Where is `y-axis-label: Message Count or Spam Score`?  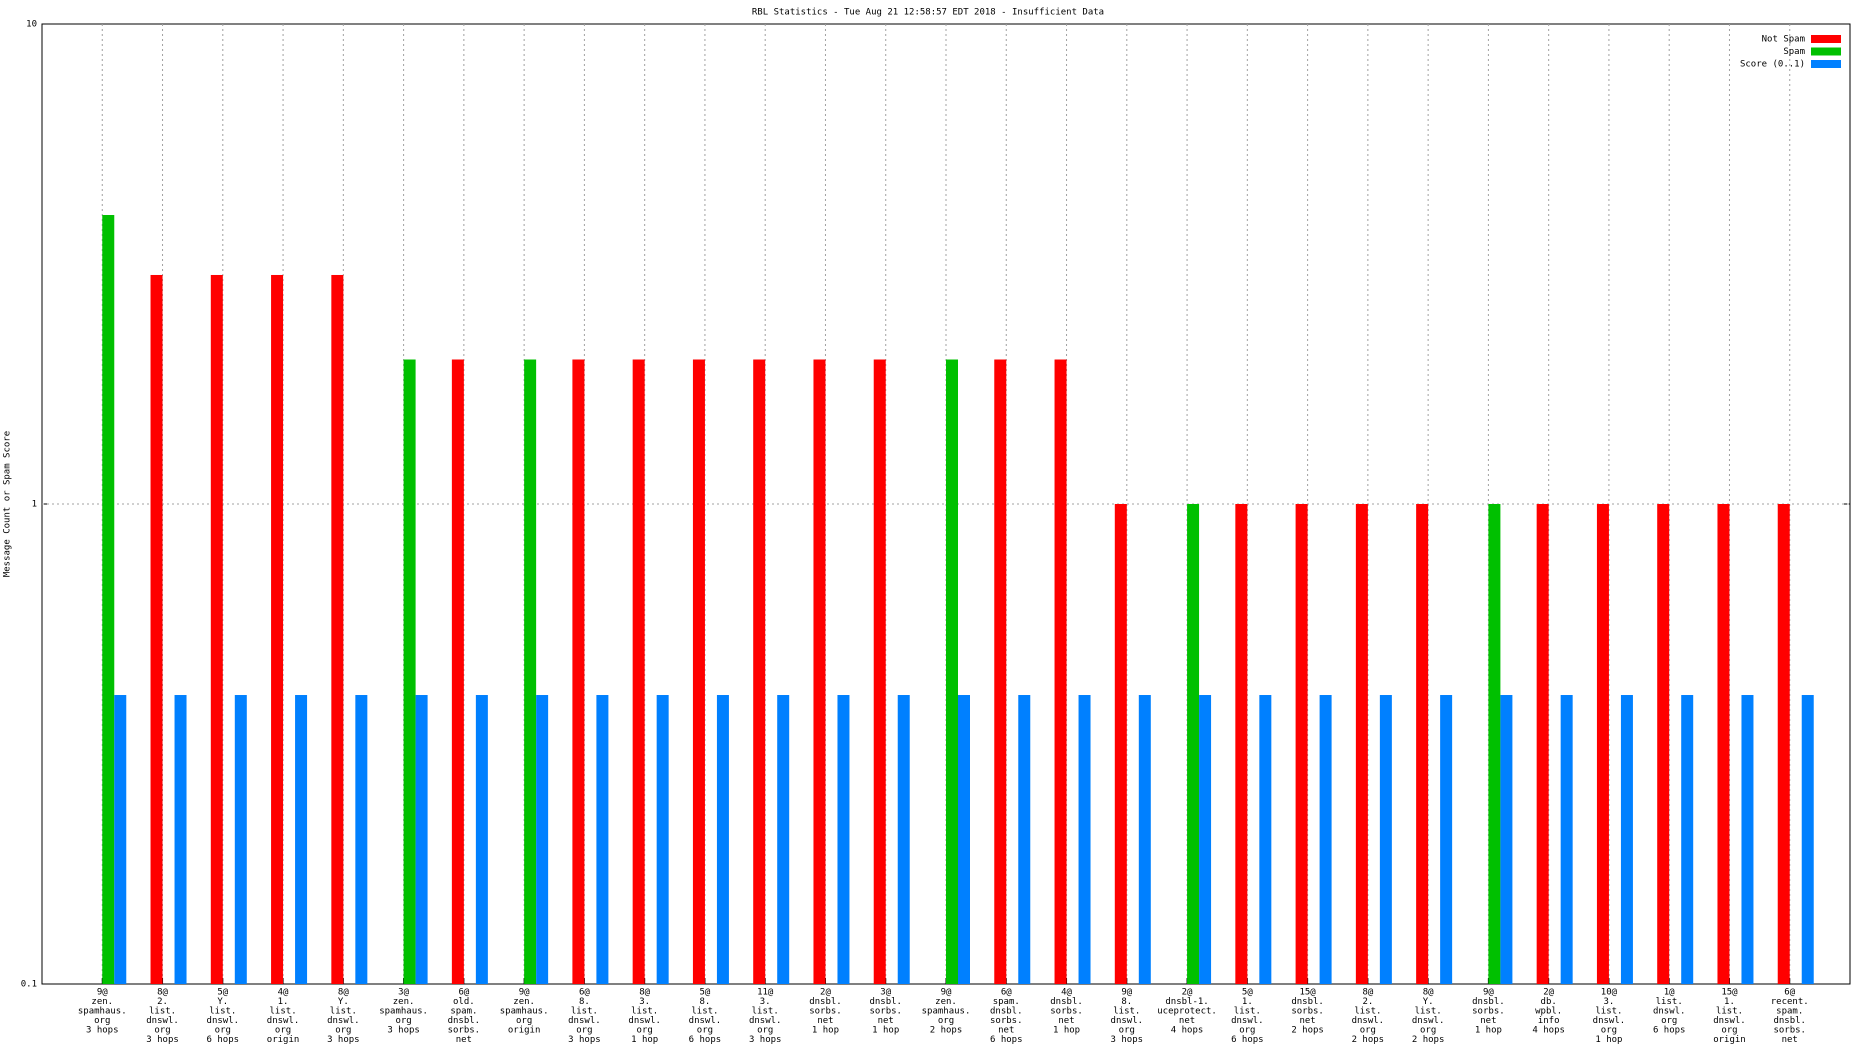
y-axis-label: Message Count or Spam Score is located at coordinates (8, 504).